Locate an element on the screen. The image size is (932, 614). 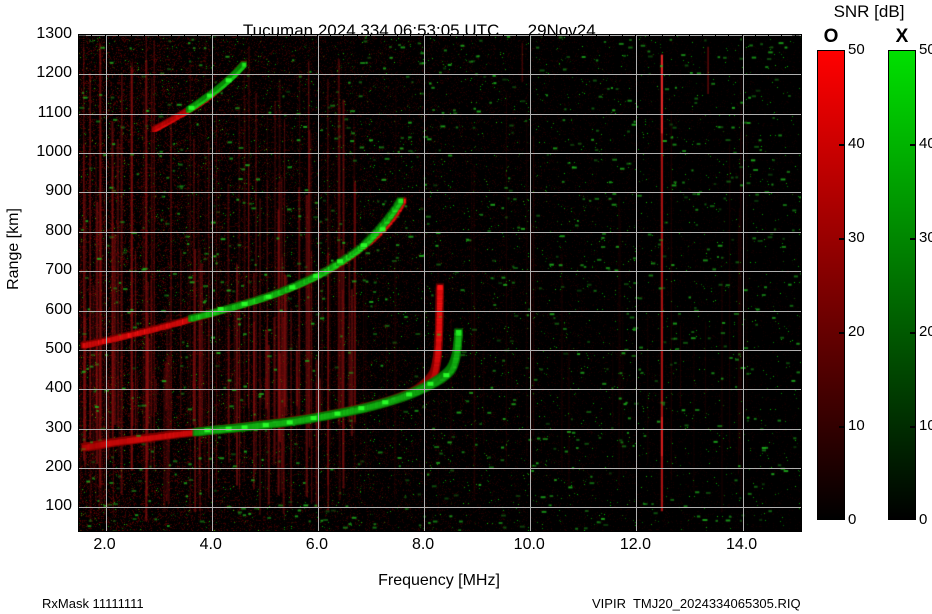
rxmask-label: RxMask 11111111 is located at coordinates (93, 603).